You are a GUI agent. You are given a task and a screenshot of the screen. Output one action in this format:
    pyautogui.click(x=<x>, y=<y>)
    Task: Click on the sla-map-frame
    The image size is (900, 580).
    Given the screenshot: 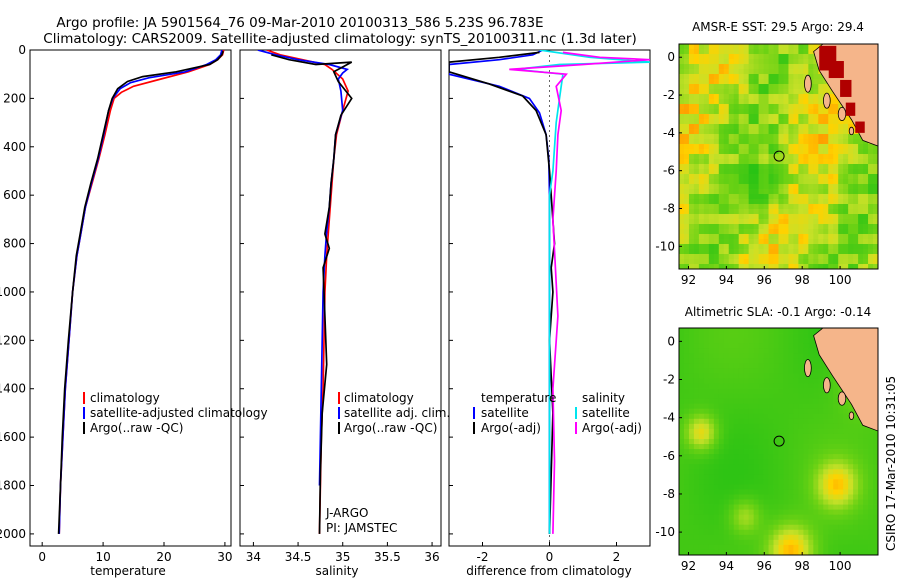 What is the action you would take?
    pyautogui.click(x=778, y=441)
    